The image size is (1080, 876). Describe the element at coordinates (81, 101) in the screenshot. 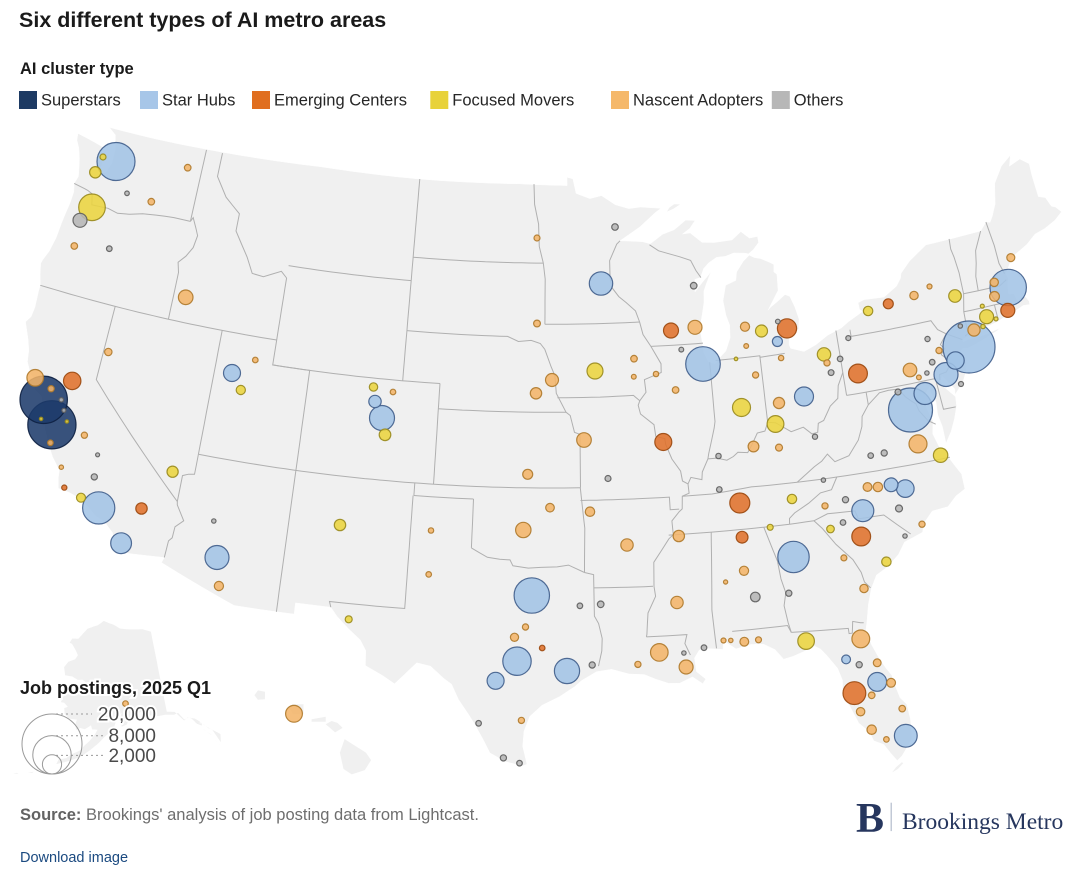

I see `svg-text: Superstars` at that location.